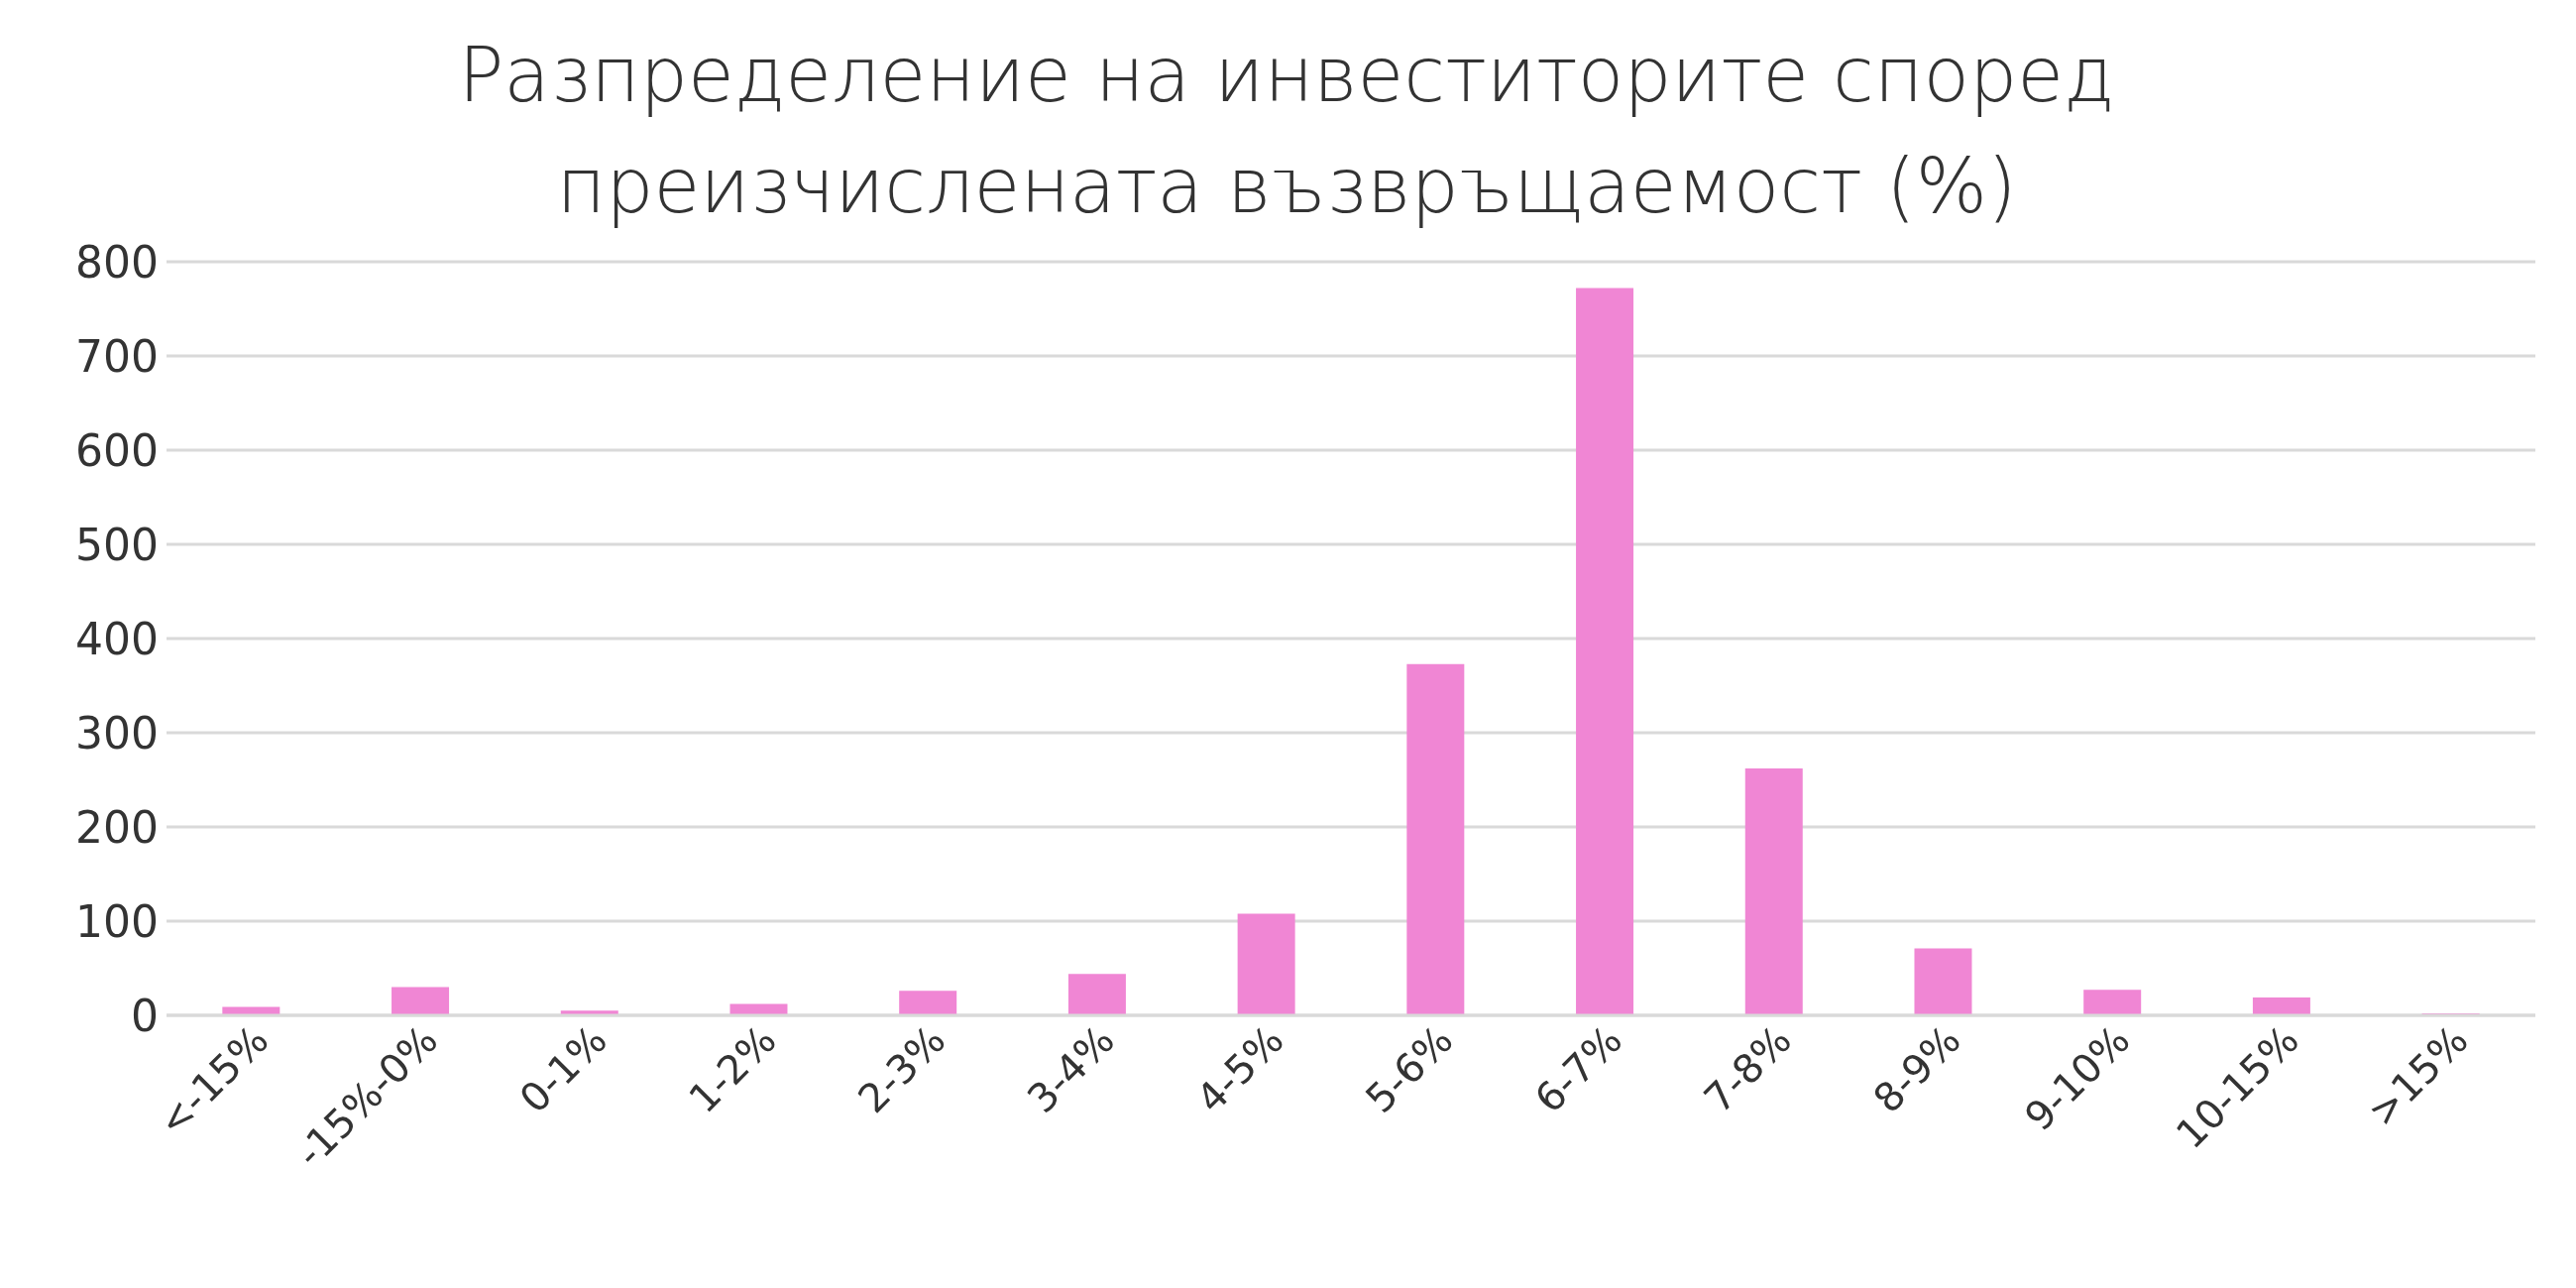 This screenshot has height=1288, width=2576. Describe the element at coordinates (117, 827) in the screenshot. I see `y-tick-label: 200` at that location.